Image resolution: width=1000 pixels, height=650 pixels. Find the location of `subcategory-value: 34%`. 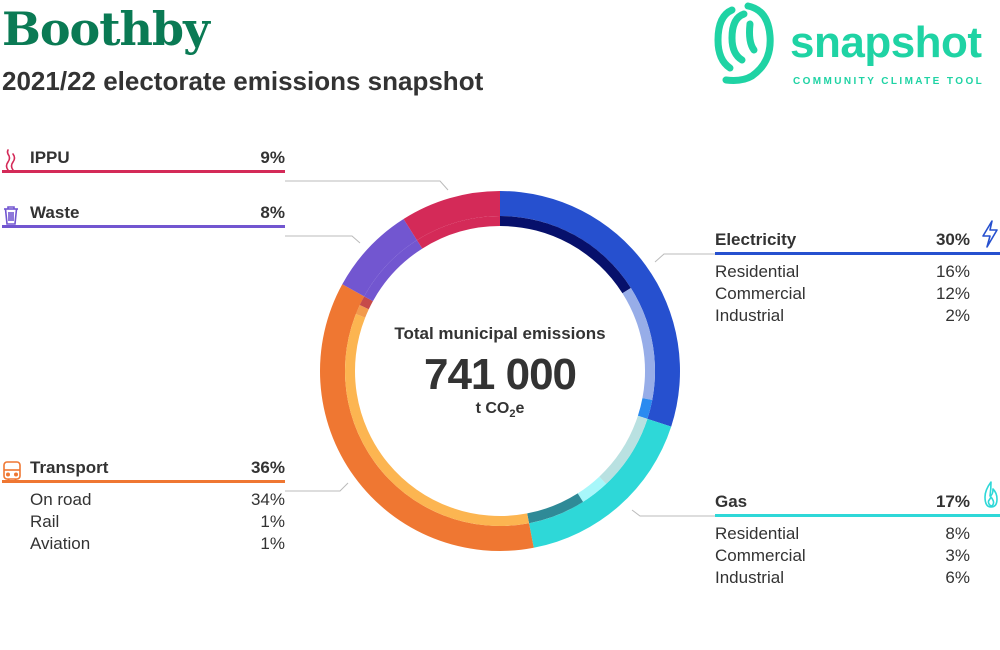

subcategory-value: 34% is located at coordinates (267, 499).